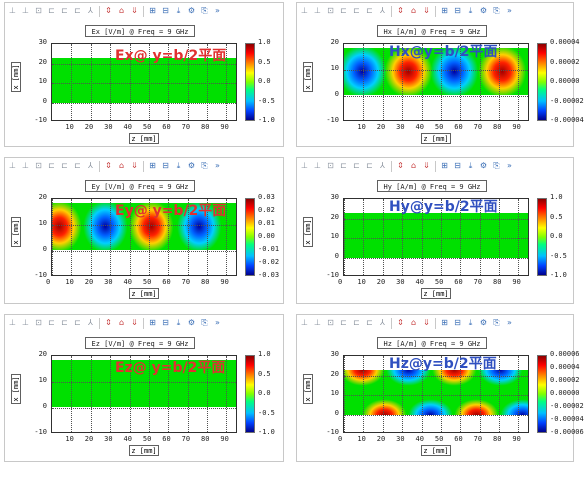  Describe the element at coordinates (224, 439) in the screenshot. I see `x-tick-label: 90` at that location.